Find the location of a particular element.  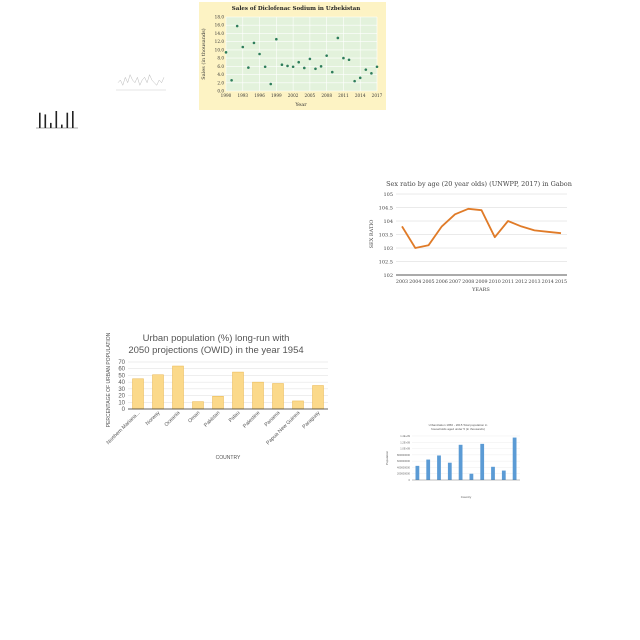

sexratio-x-tick-label: 2006 is located at coordinates (442, 282).